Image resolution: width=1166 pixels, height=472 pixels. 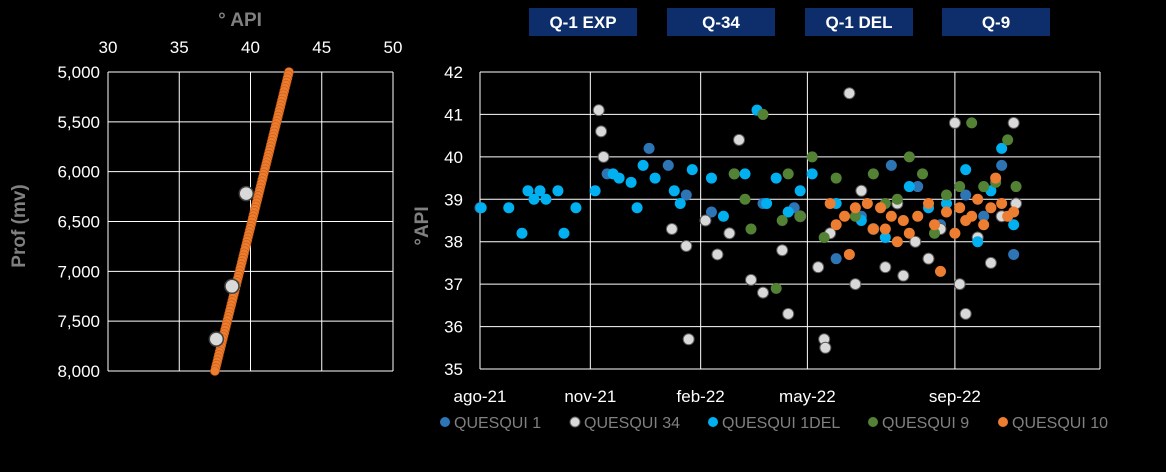 I want to click on phase-tag-label: Q-9, so click(x=996, y=22).